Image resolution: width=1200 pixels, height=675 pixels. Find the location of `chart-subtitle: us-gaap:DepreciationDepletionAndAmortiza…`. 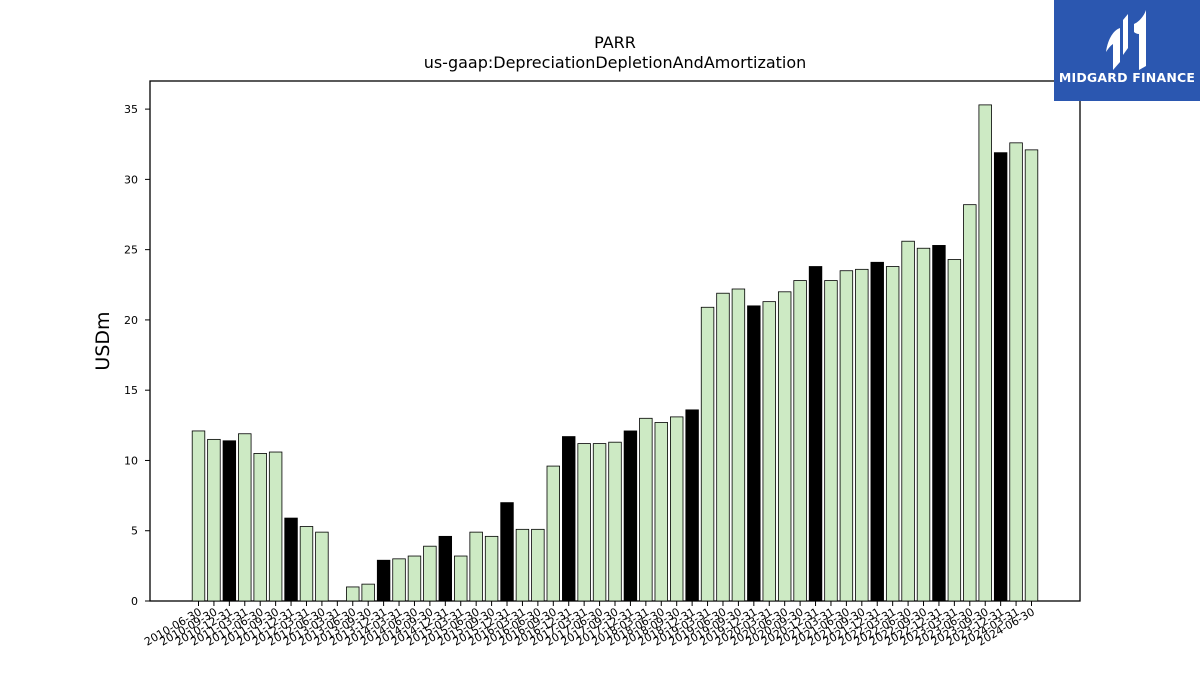

chart-subtitle: us-gaap:DepreciationDepletionAndAmortiza… is located at coordinates (615, 62).